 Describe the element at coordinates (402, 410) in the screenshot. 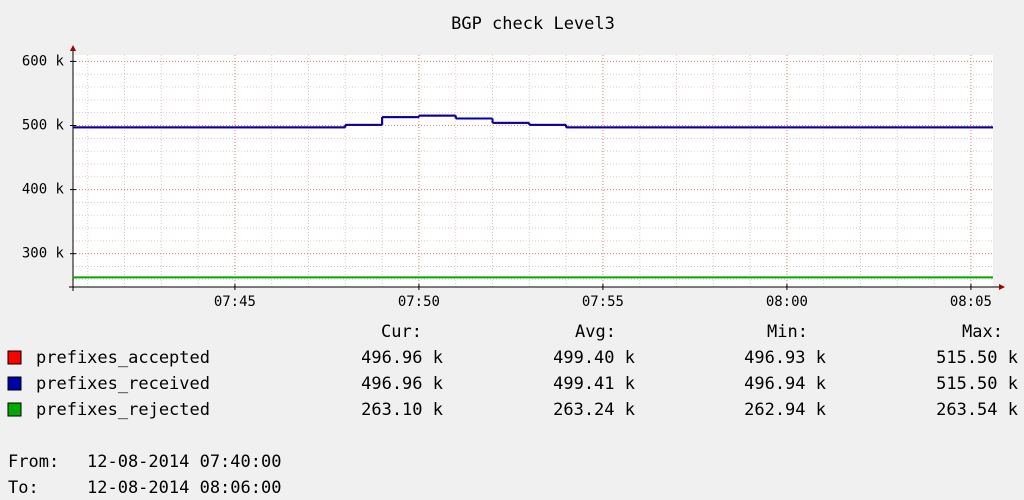

I see `stat-value: 263.10 k` at that location.